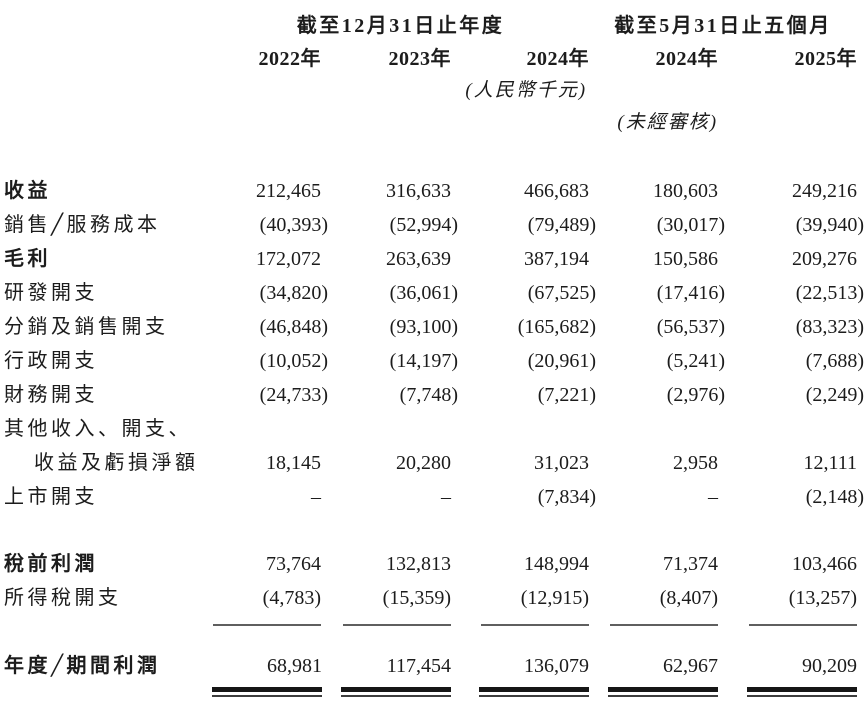 Image resolution: width=865 pixels, height=713 pixels. What do you see at coordinates (428, 57) in the screenshot?
I see `year-header-row: 2022年 2023年 2024年 2024年 2025年` at bounding box center [428, 57].